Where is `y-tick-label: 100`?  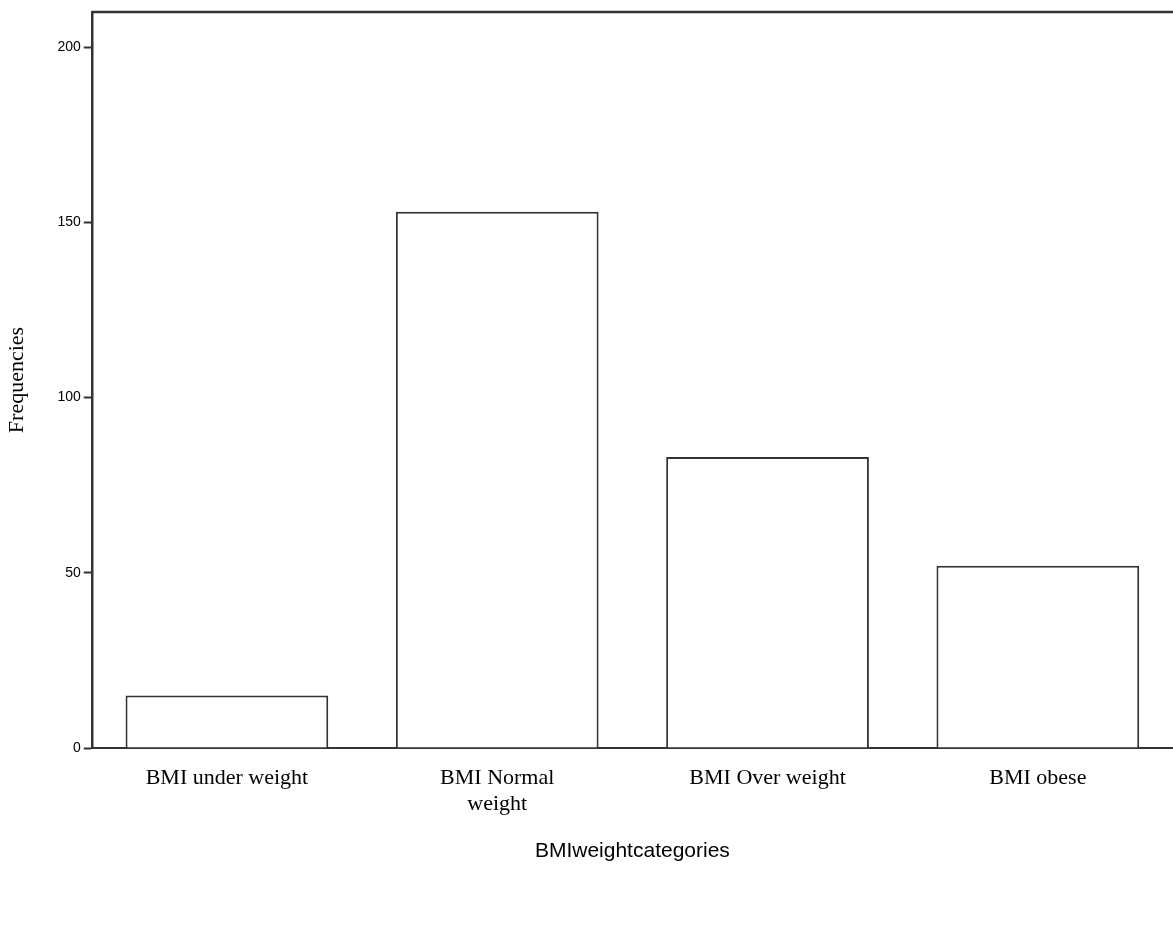
y-tick-label: 100 is located at coordinates (69, 396).